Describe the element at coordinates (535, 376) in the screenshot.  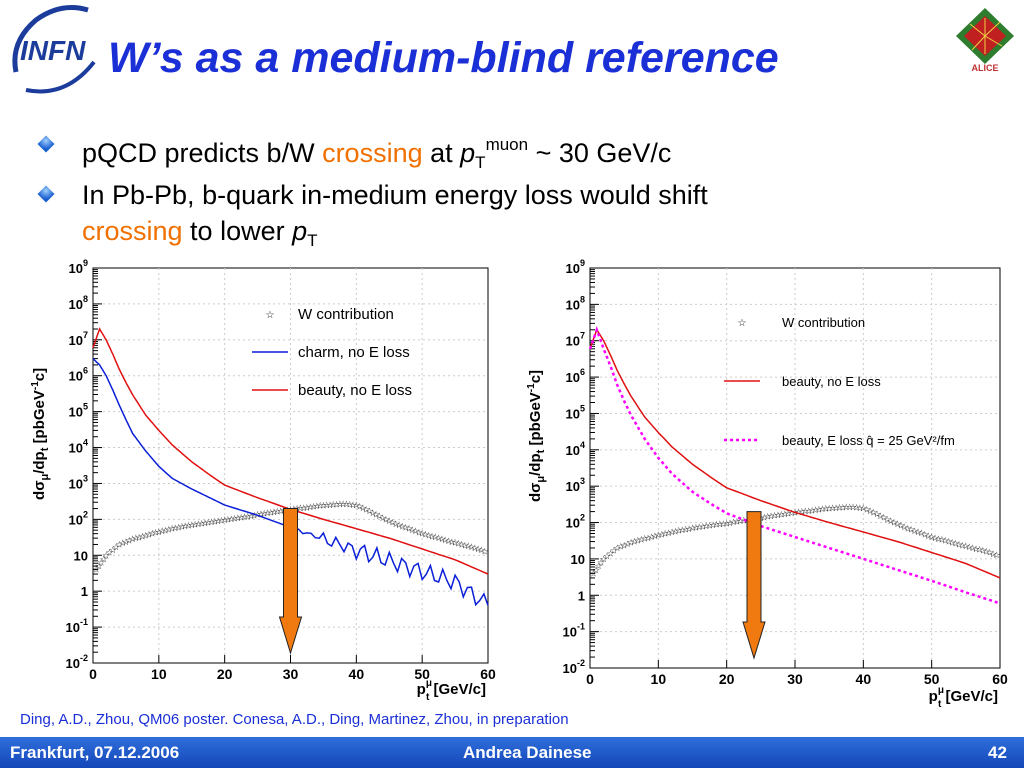
I see `y-label-part: c]` at that location.